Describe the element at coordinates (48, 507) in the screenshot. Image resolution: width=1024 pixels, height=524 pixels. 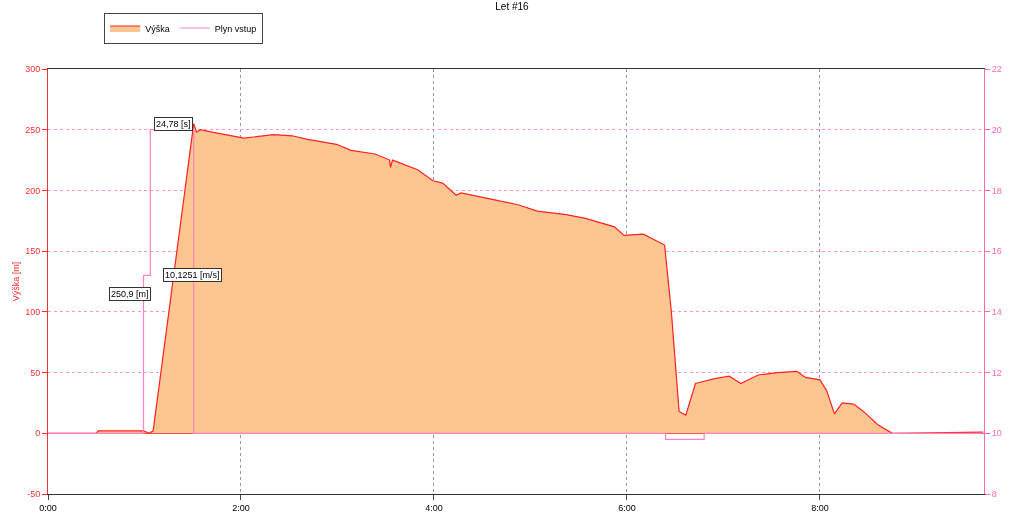
I see `x-tick-label: 0:00` at that location.